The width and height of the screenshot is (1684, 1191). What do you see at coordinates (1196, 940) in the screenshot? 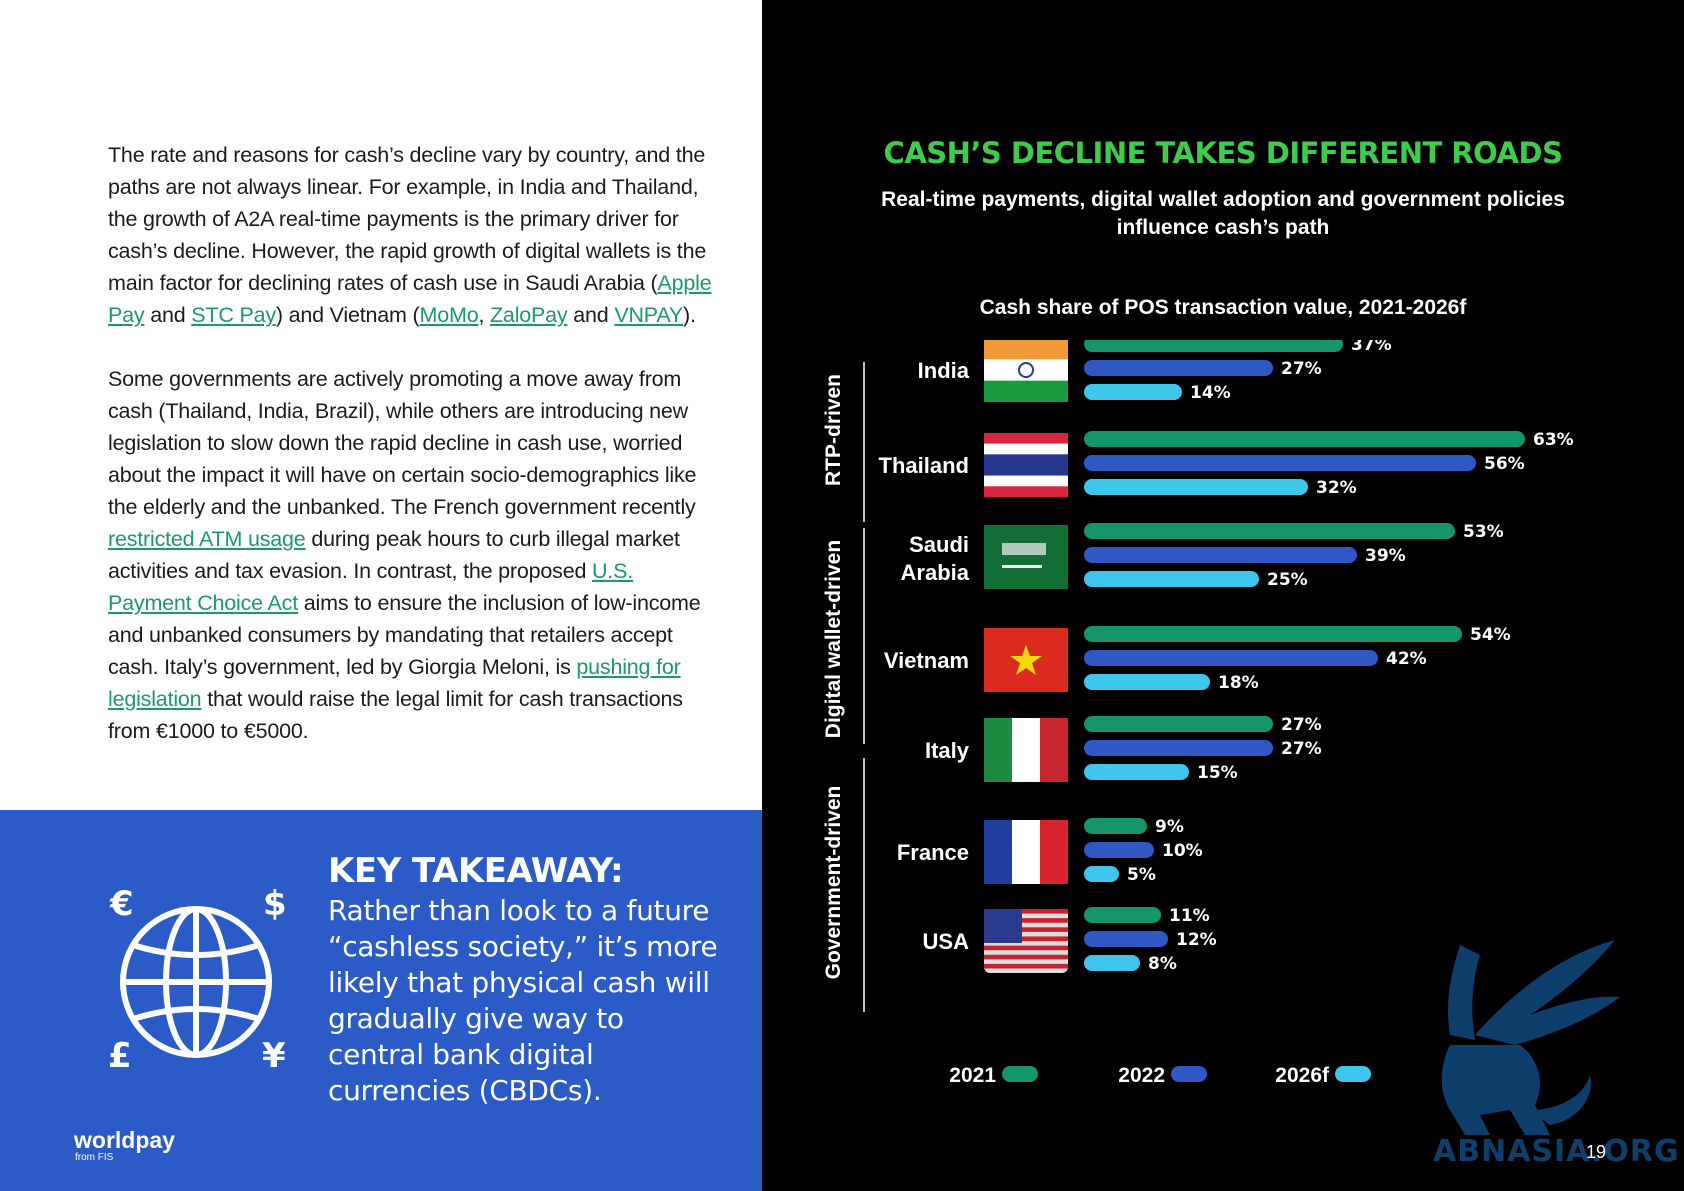
I see `bar-value-label: 12%` at bounding box center [1196, 940].